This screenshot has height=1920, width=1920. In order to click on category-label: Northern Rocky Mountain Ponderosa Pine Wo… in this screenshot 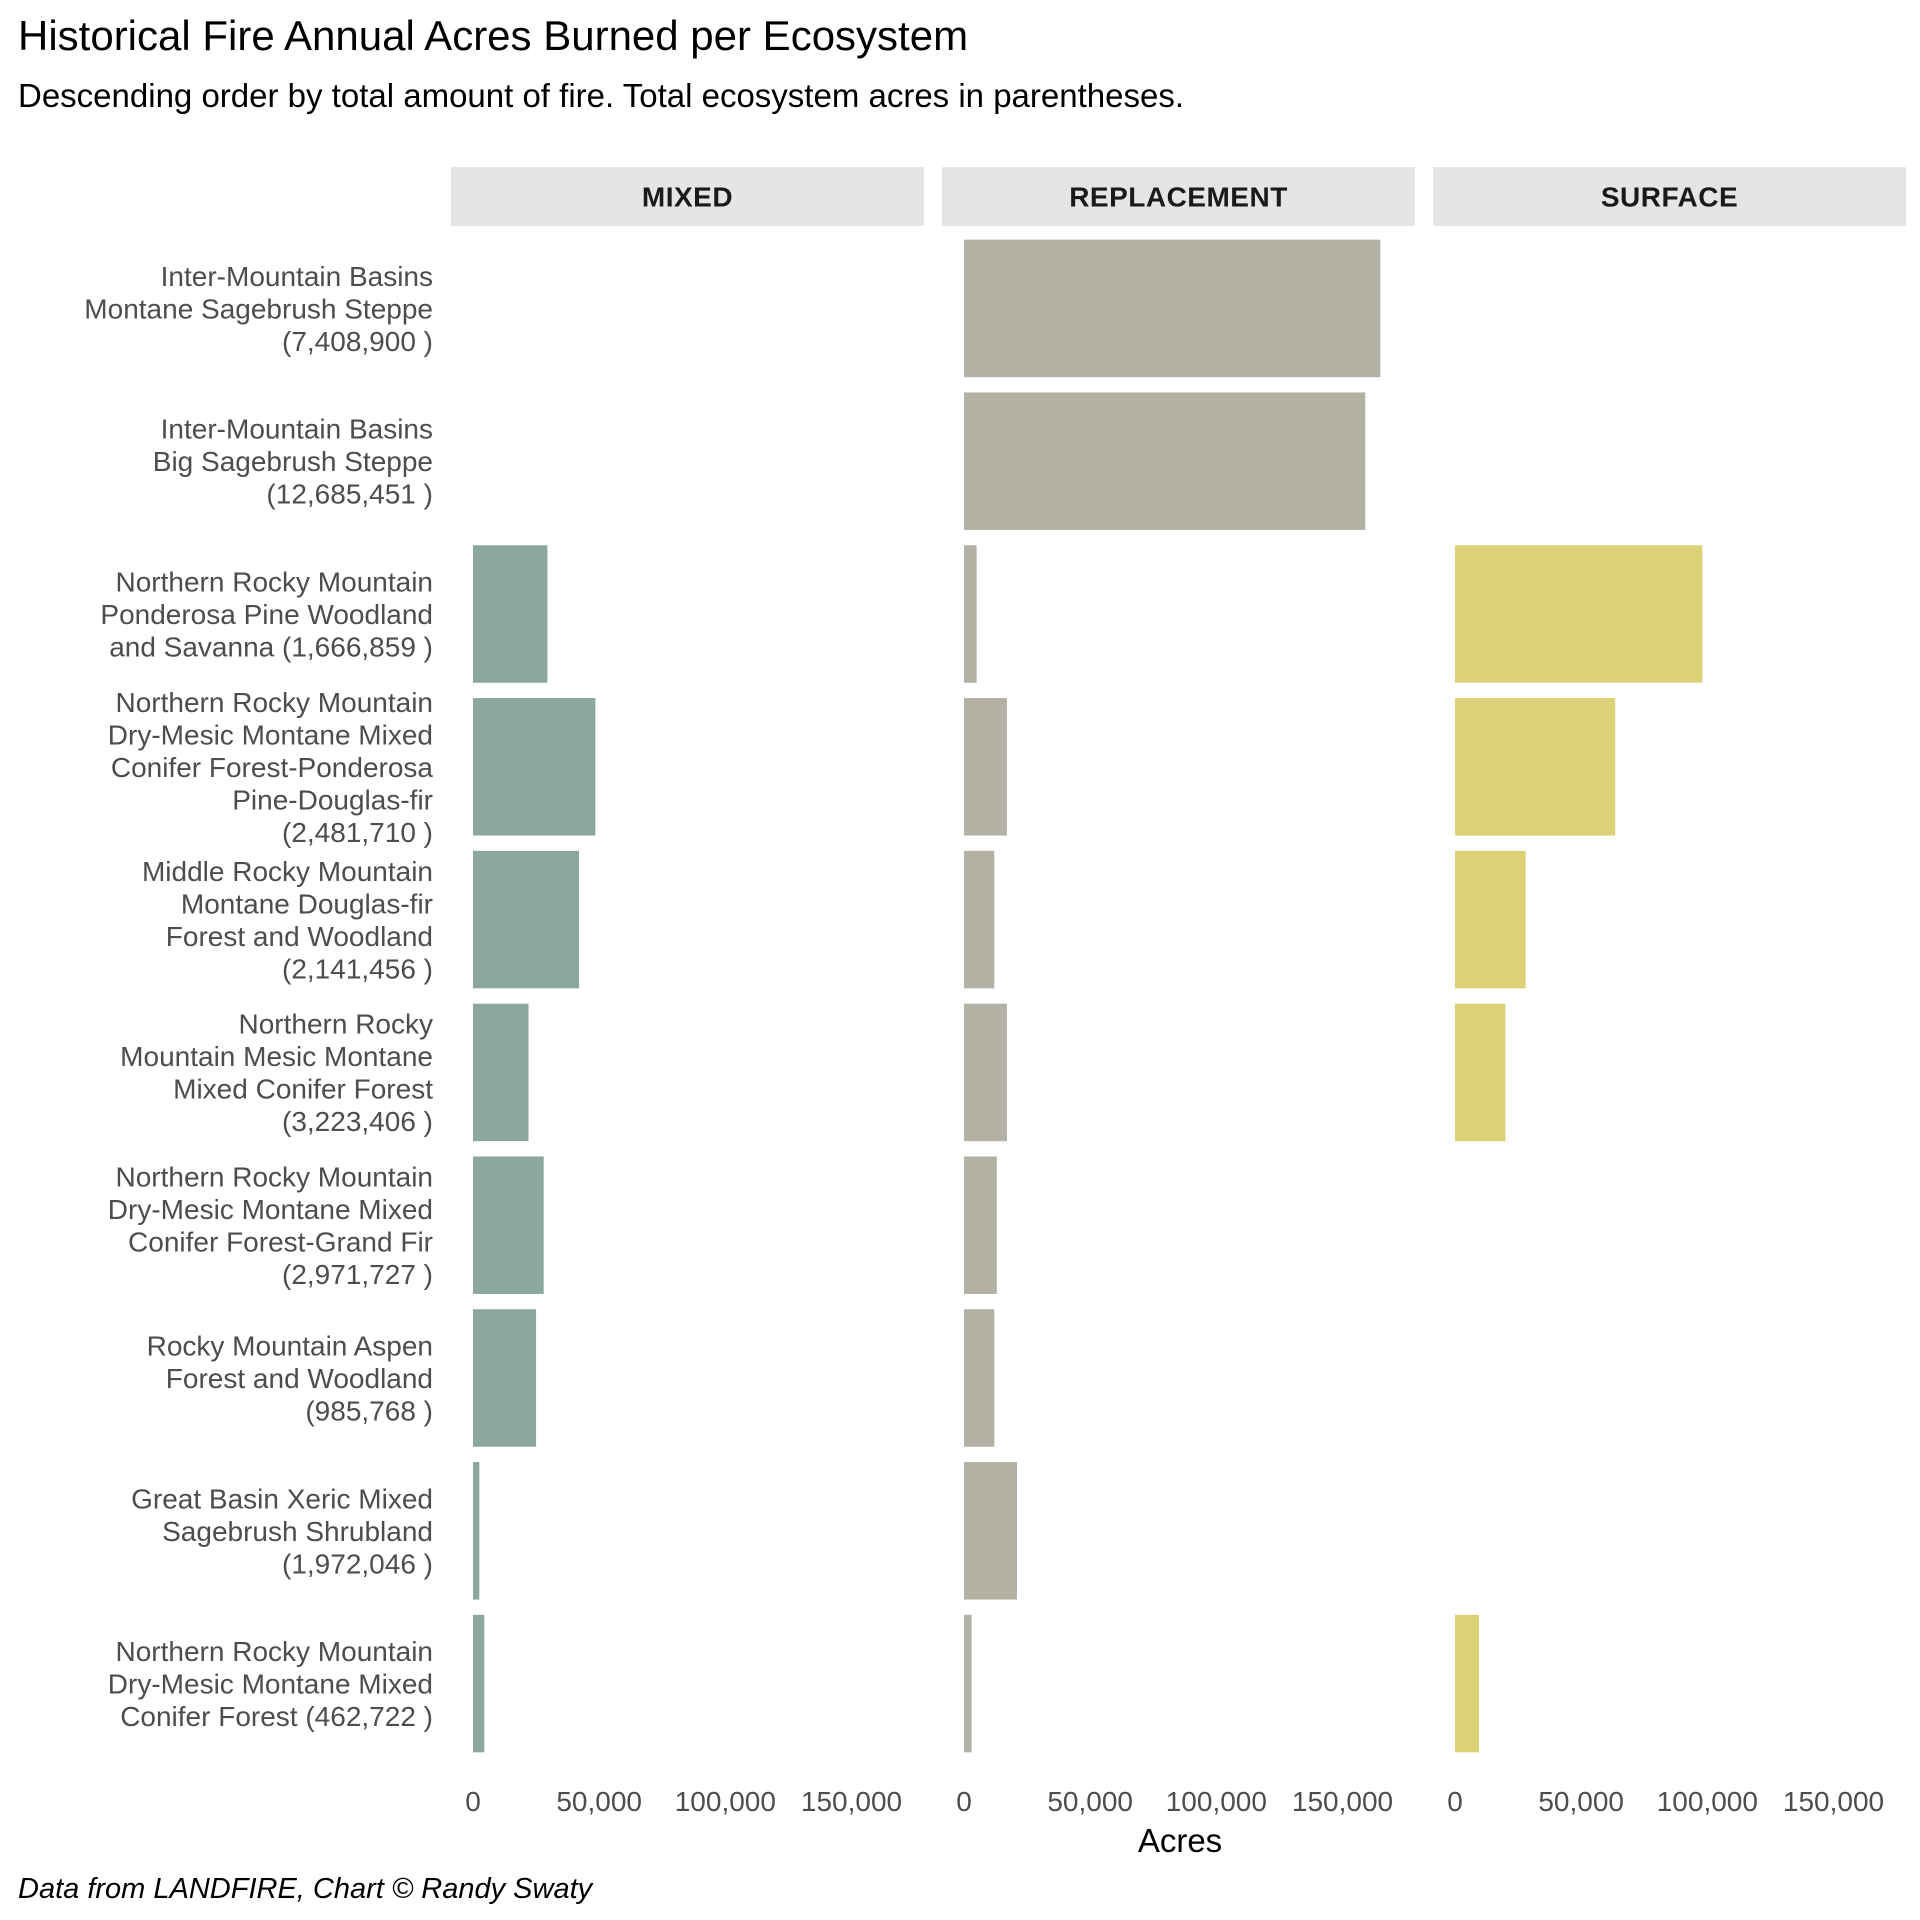, I will do `click(266, 615)`.